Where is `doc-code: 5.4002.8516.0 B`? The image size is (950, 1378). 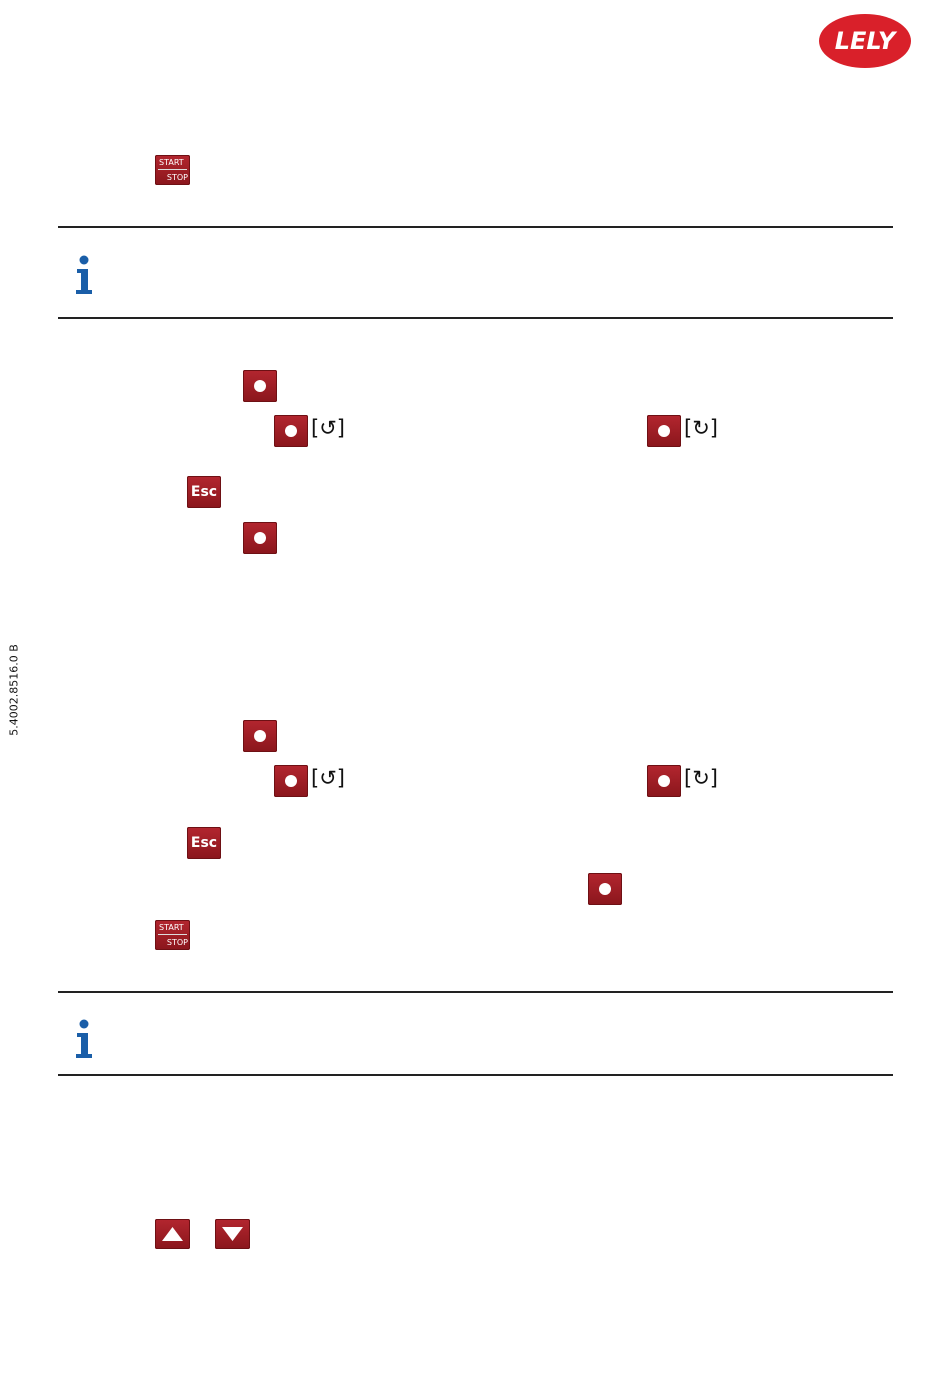 doc-code: 5.4002.8516.0 B is located at coordinates (14, 690).